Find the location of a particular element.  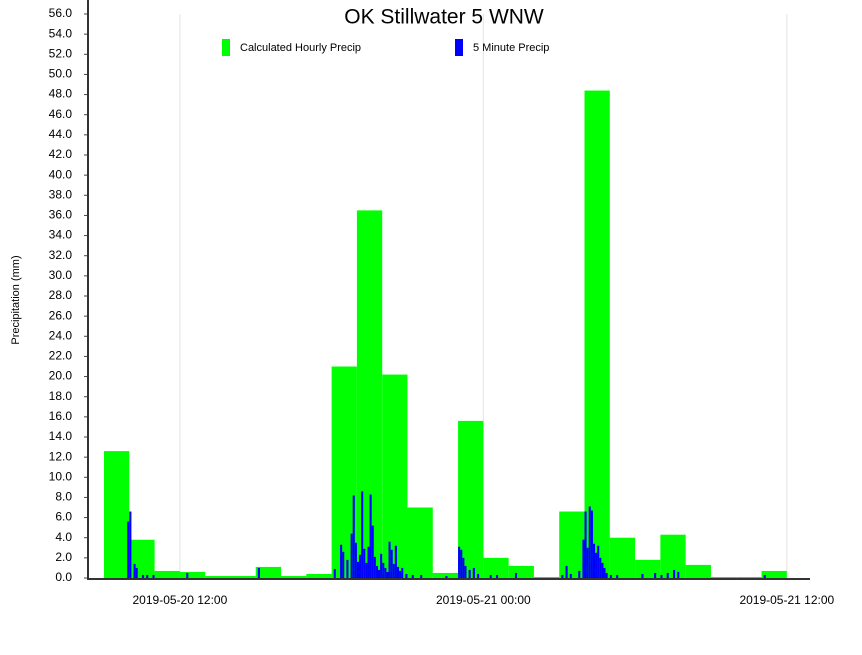

y-tick-label: 26.0 is located at coordinates (61, 315).